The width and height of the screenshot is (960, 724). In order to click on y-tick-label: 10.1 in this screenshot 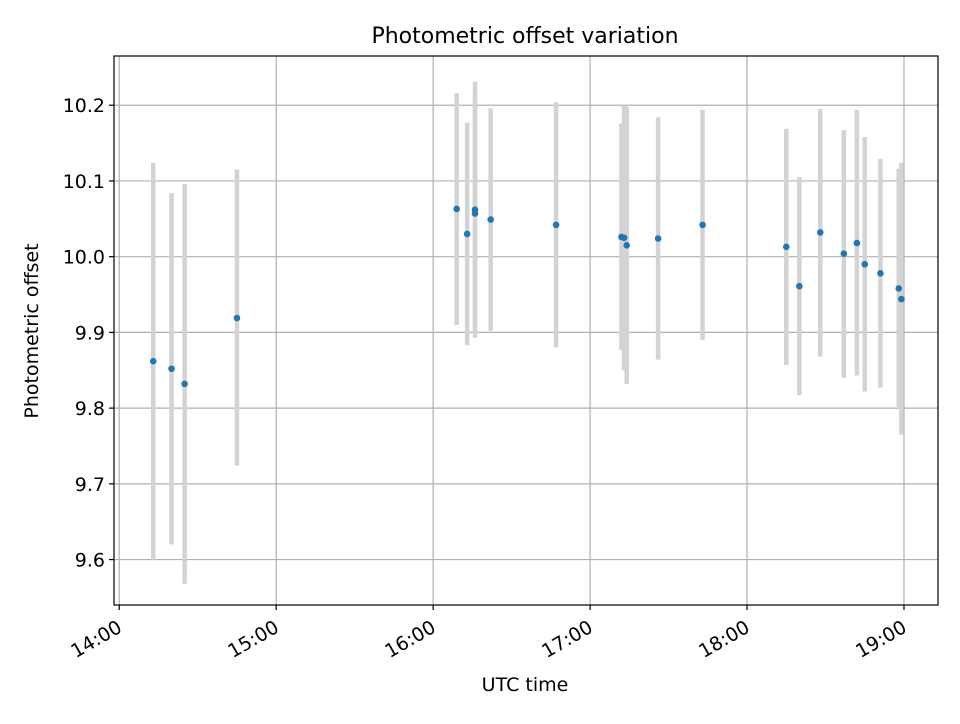, I will do `click(84, 182)`.